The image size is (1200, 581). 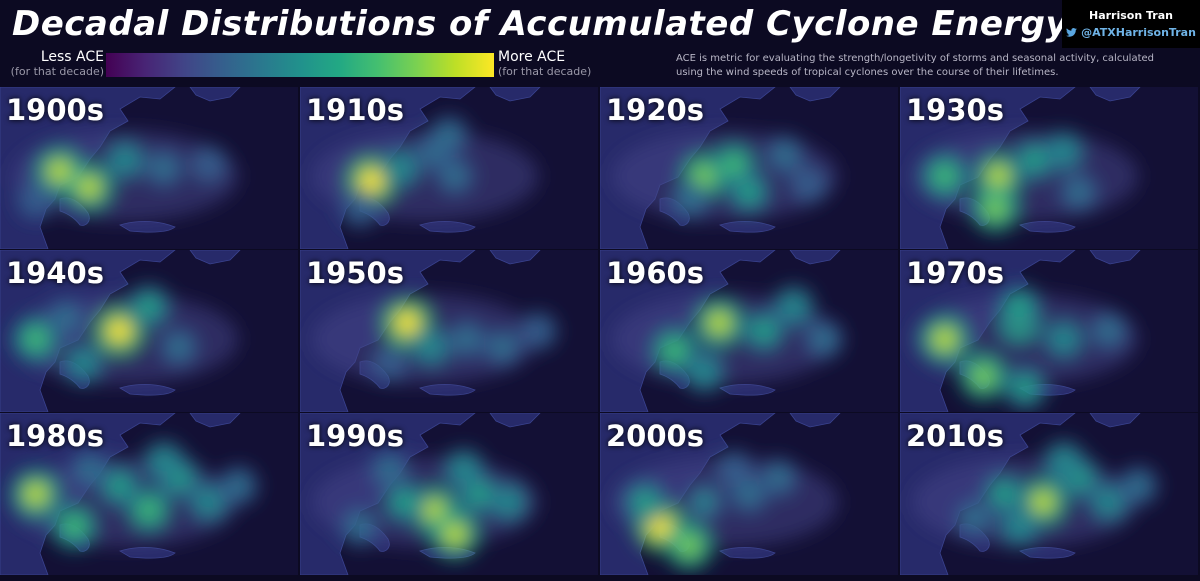 What do you see at coordinates (55, 273) in the screenshot?
I see `decade-label: 1940s` at bounding box center [55, 273].